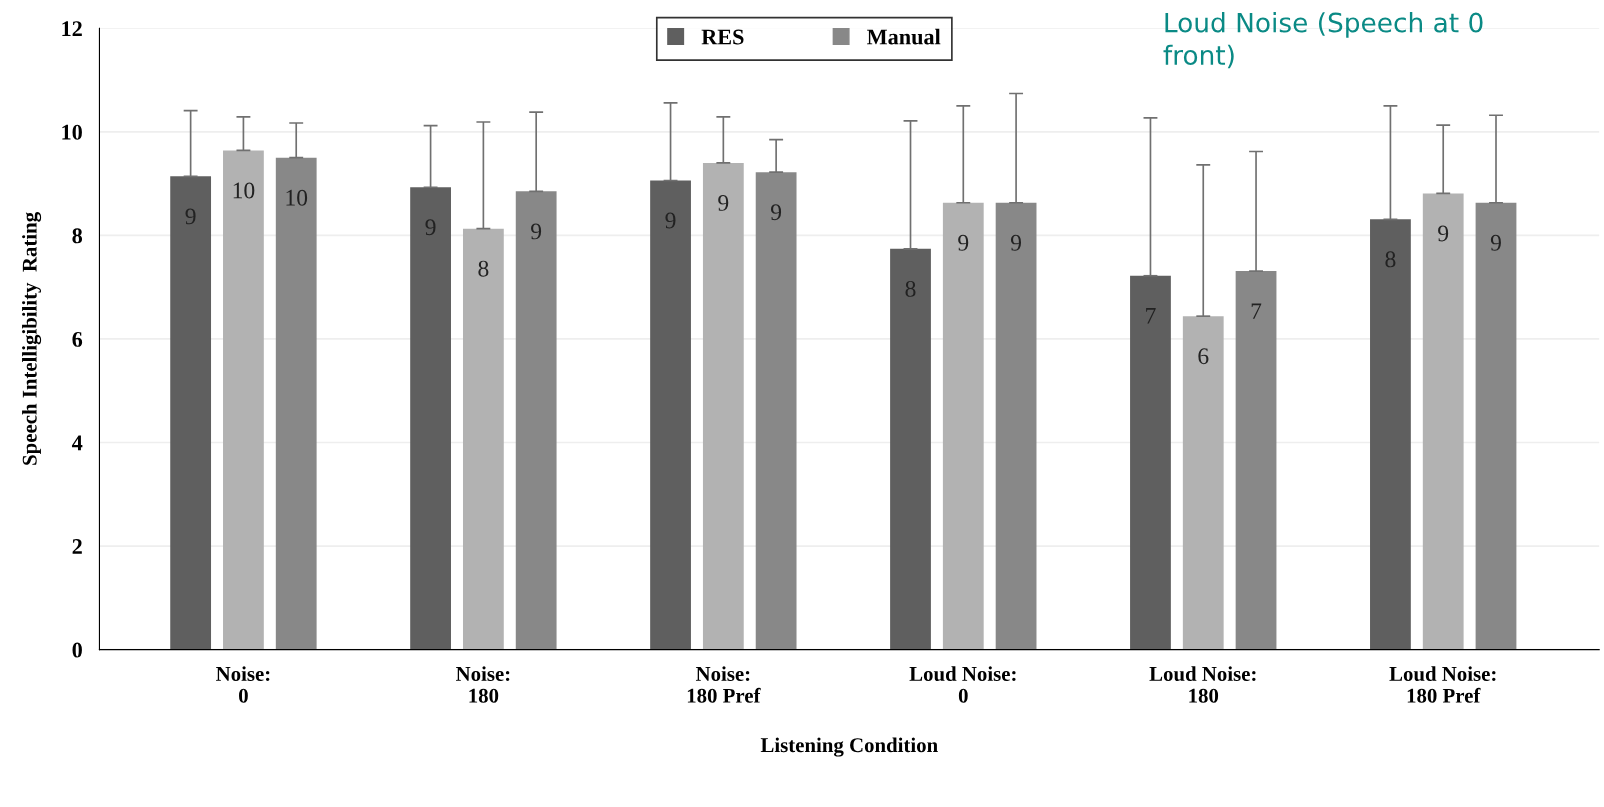  What do you see at coordinates (72, 28) in the screenshot?
I see `y-tick-label: 12` at bounding box center [72, 28].